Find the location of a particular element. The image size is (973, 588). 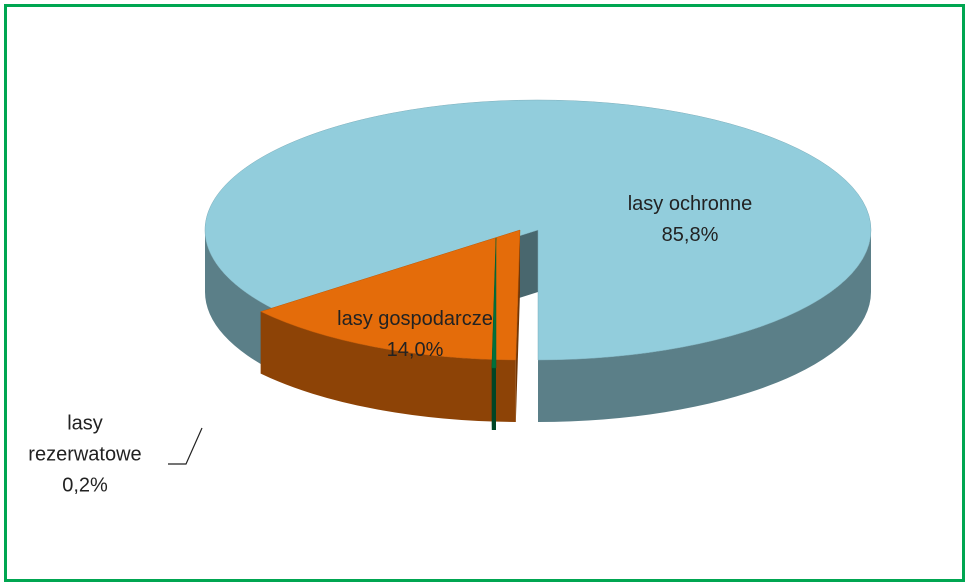

leader-line is located at coordinates (185, 446).